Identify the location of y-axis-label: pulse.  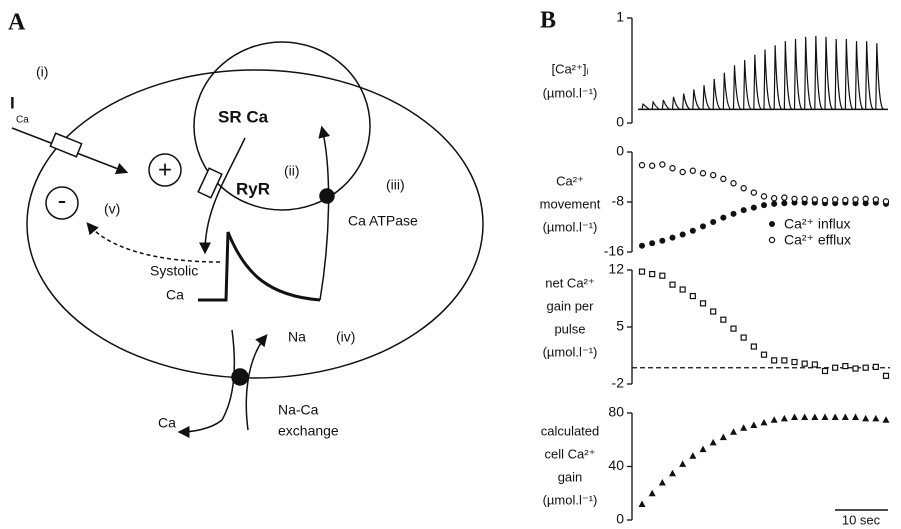
(569, 328).